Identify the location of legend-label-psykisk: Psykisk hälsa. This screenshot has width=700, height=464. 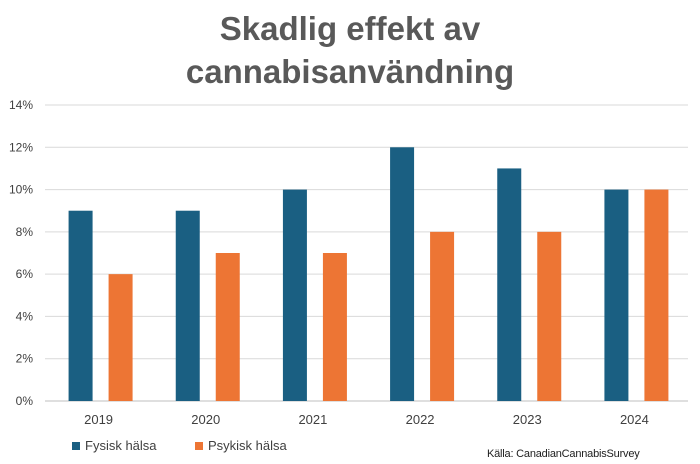
(247, 445).